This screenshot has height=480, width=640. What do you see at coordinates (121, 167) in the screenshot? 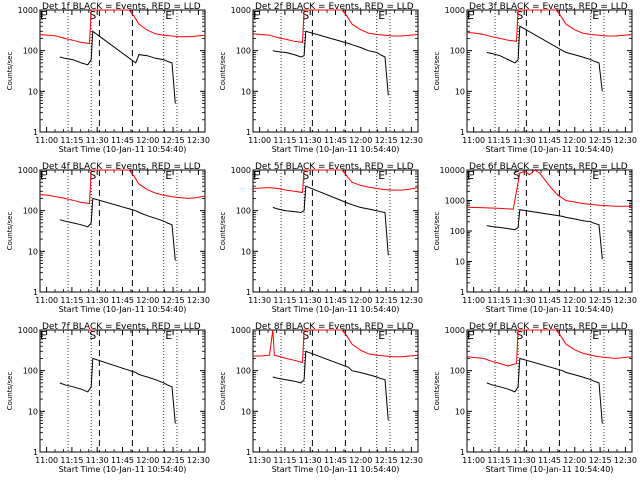
I see `chart-title: Det 4f BLACK = Events, RED = LLD` at bounding box center [121, 167].